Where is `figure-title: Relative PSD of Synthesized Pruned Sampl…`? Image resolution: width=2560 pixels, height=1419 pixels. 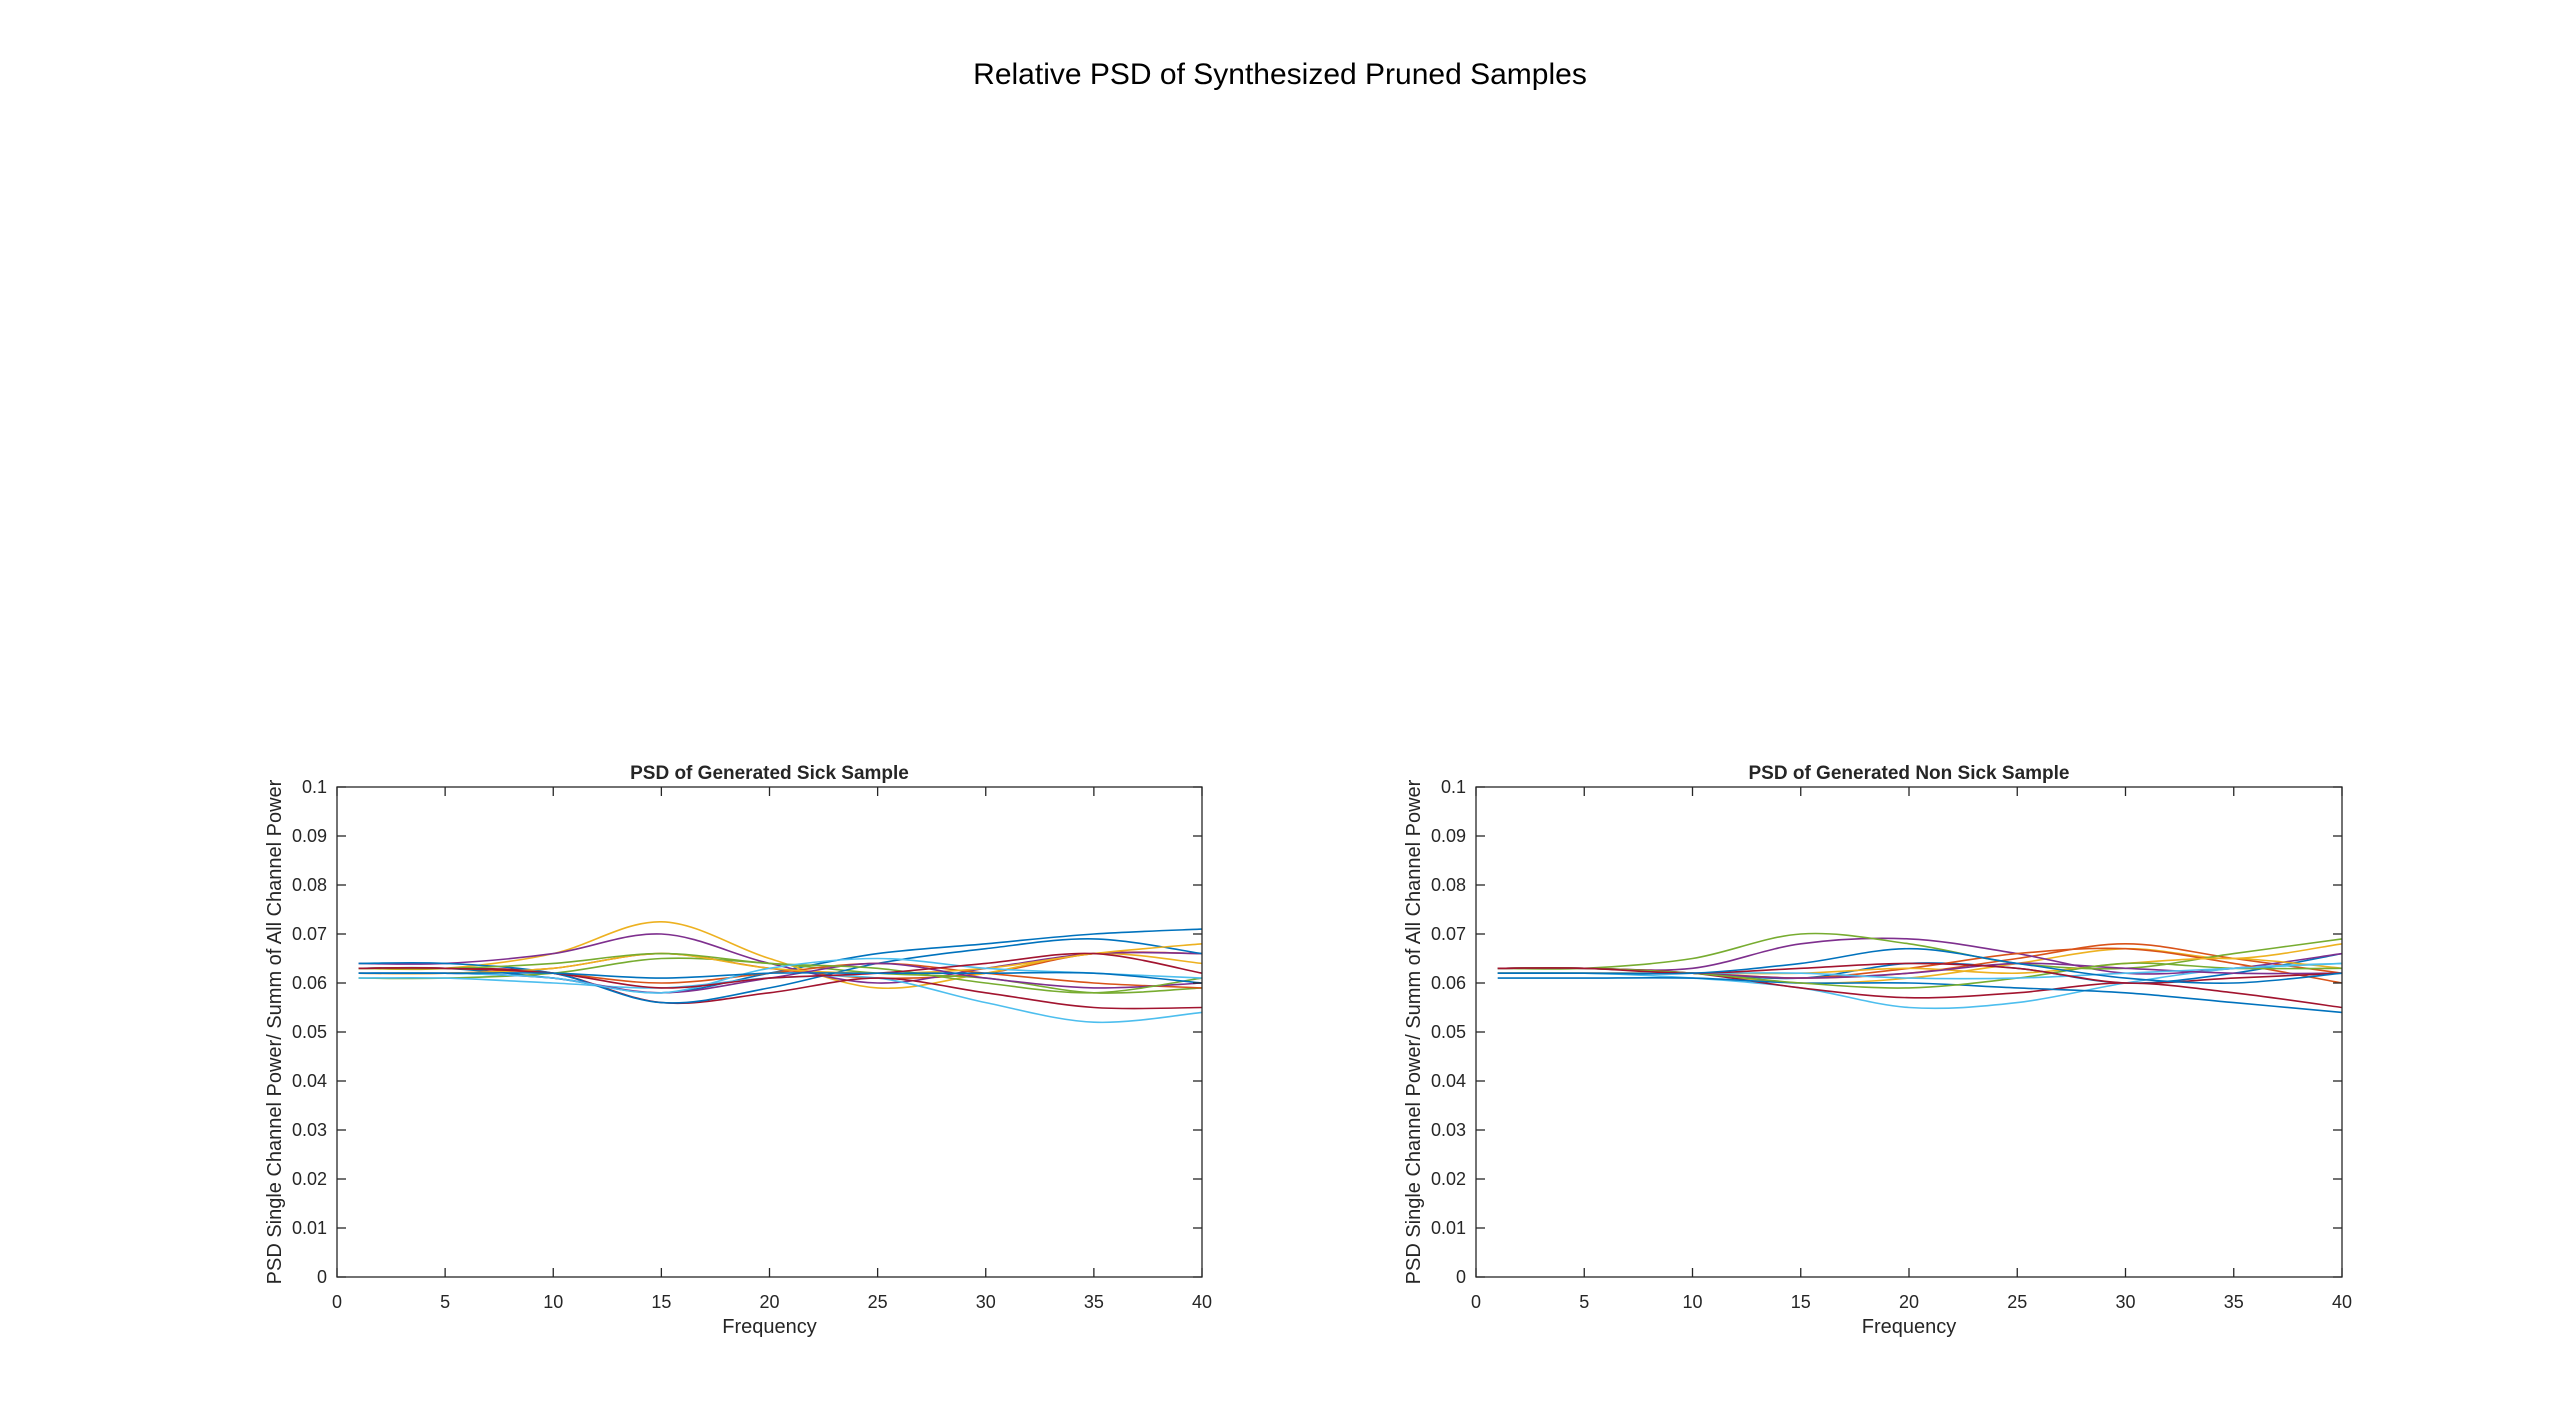
figure-title: Relative PSD of Synthesized Pruned Sampl… is located at coordinates (1280, 74).